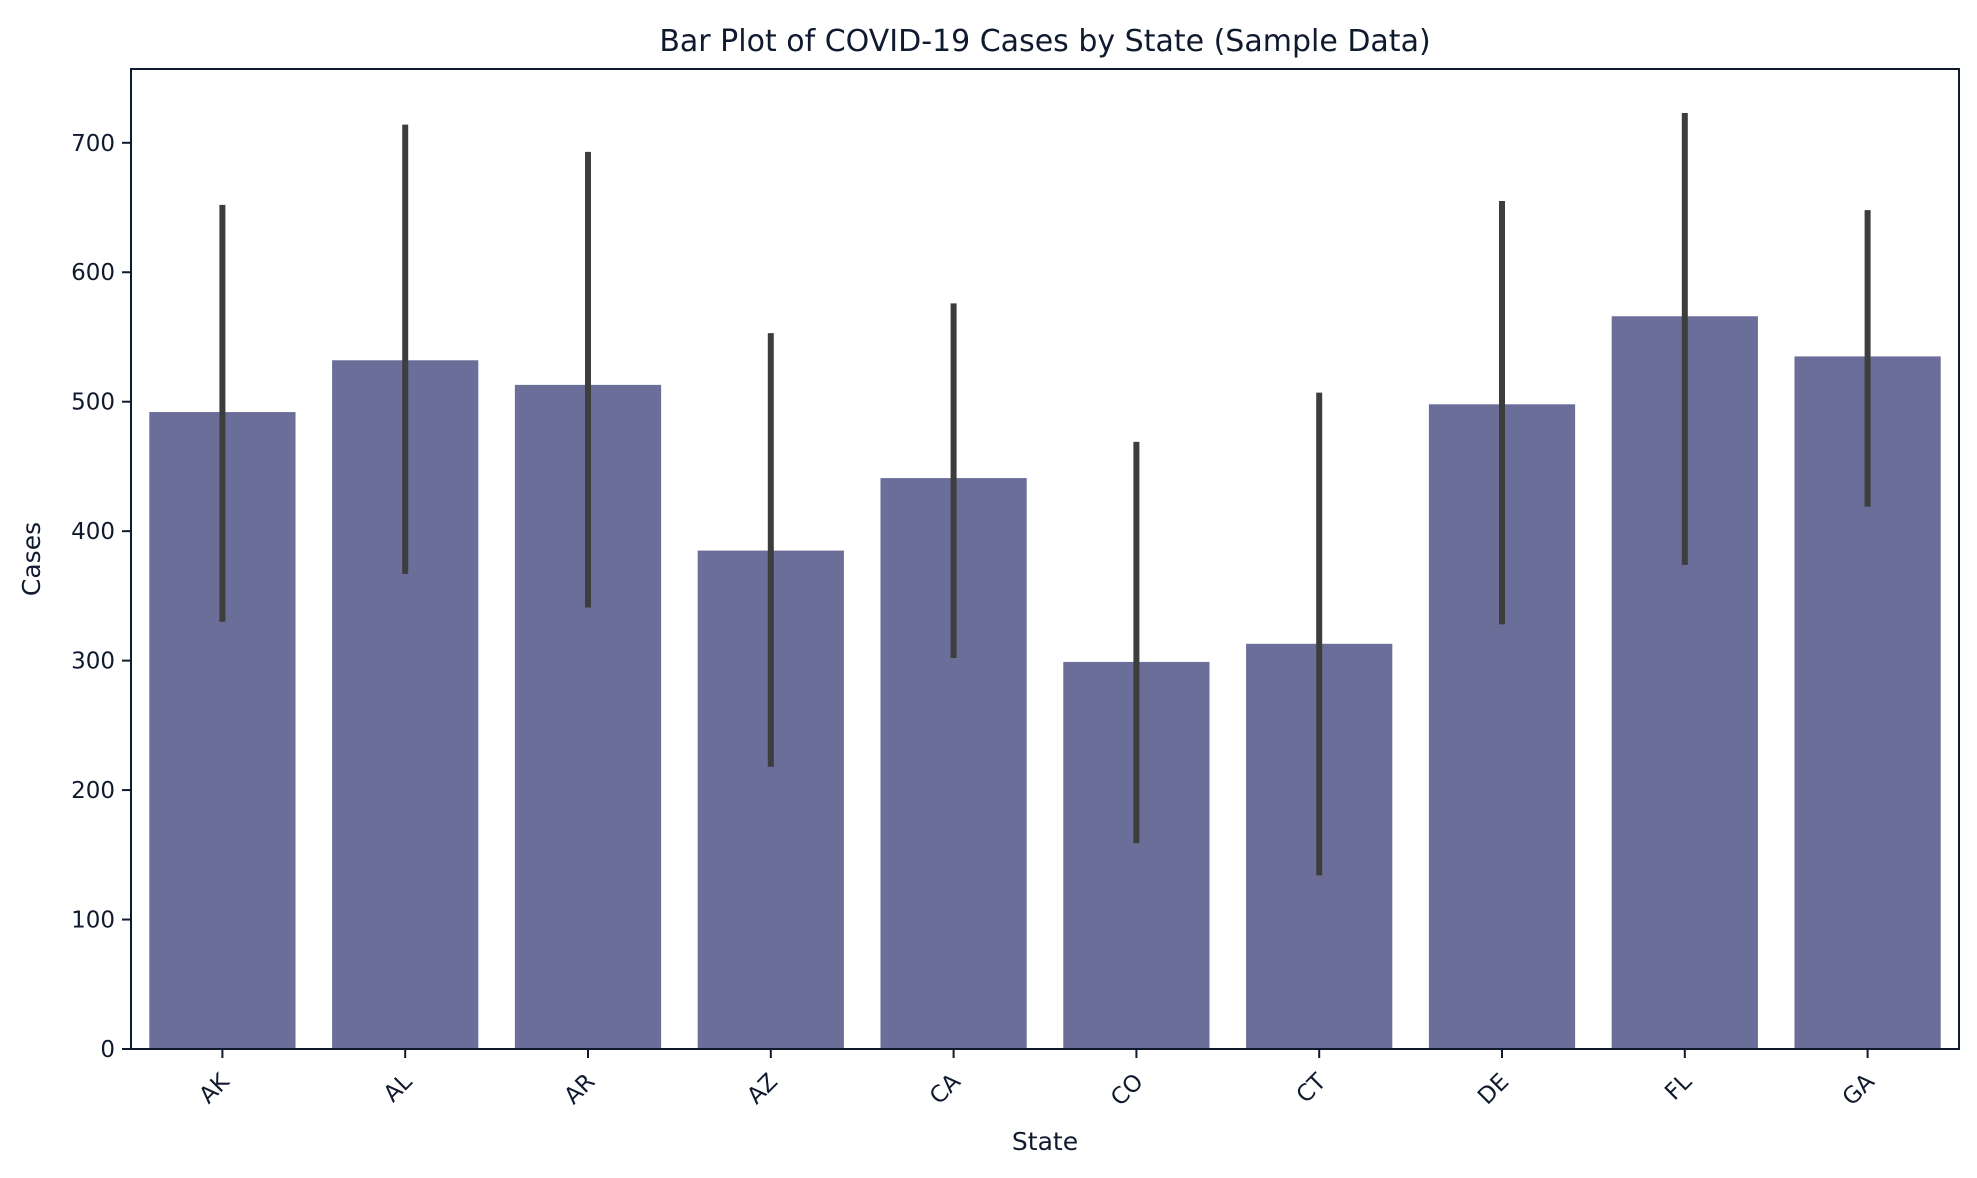 The width and height of the screenshot is (1977, 1178). What do you see at coordinates (31, 559) in the screenshot?
I see `y-axis-label: Cases` at bounding box center [31, 559].